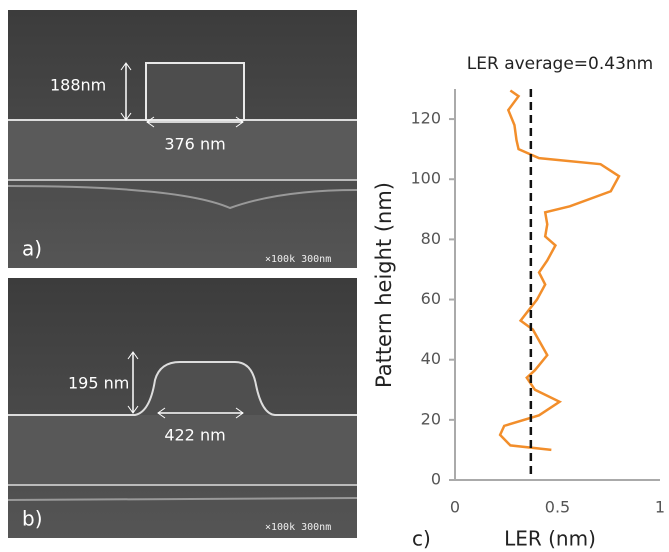 The height and width of the screenshot is (552, 669). Describe the element at coordinates (559, 270) in the screenshot. I see `ler-line` at that location.